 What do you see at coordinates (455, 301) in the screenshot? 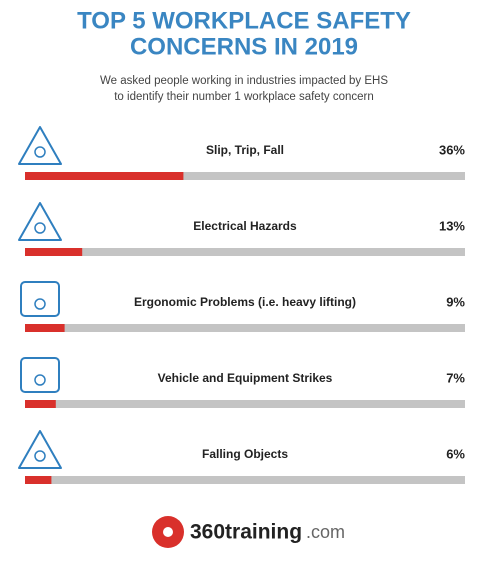
I see `value-label: 9%` at bounding box center [455, 301].